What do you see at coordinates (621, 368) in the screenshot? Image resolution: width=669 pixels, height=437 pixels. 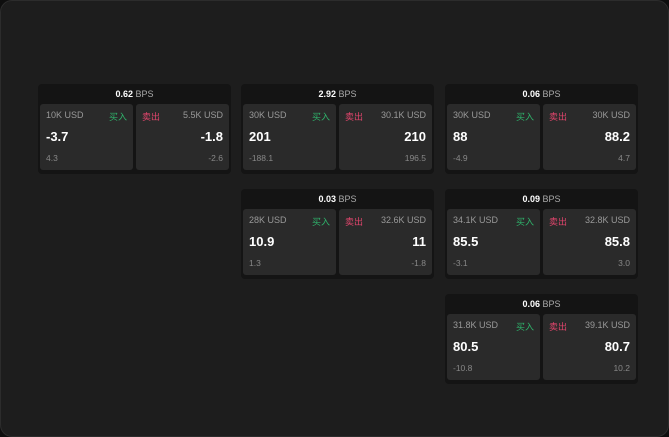 I see `ask-change: 10.2` at bounding box center [621, 368].